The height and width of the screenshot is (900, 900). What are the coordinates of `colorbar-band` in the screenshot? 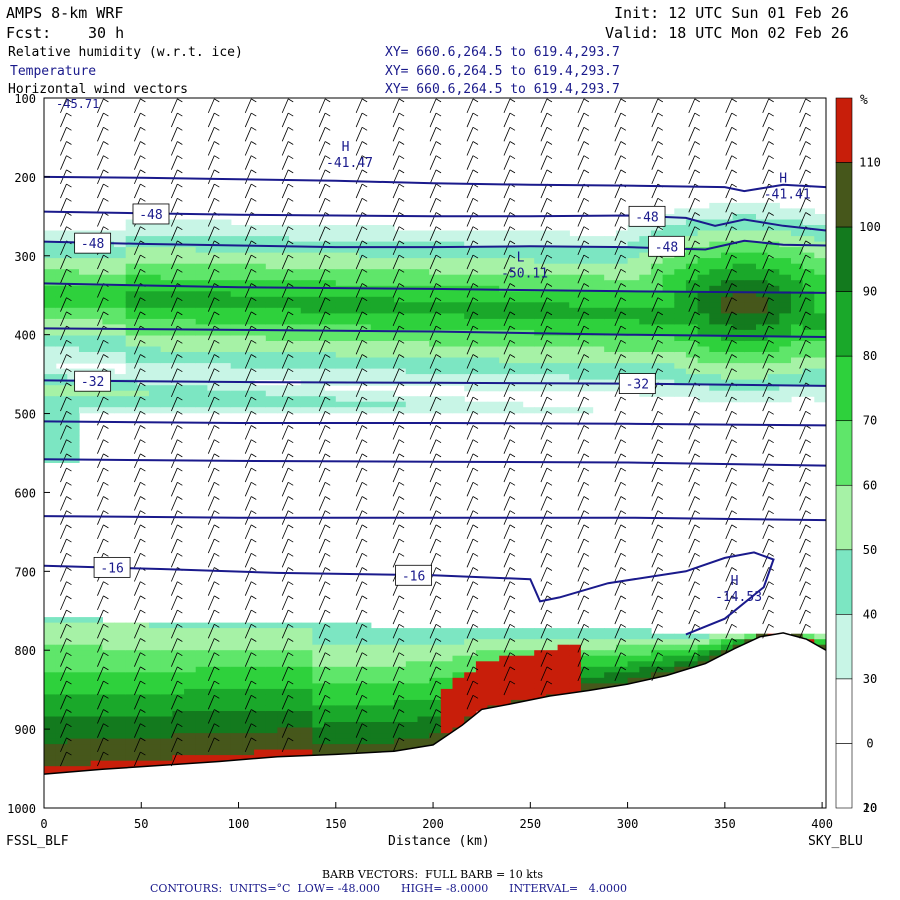 It's located at (844, 517).